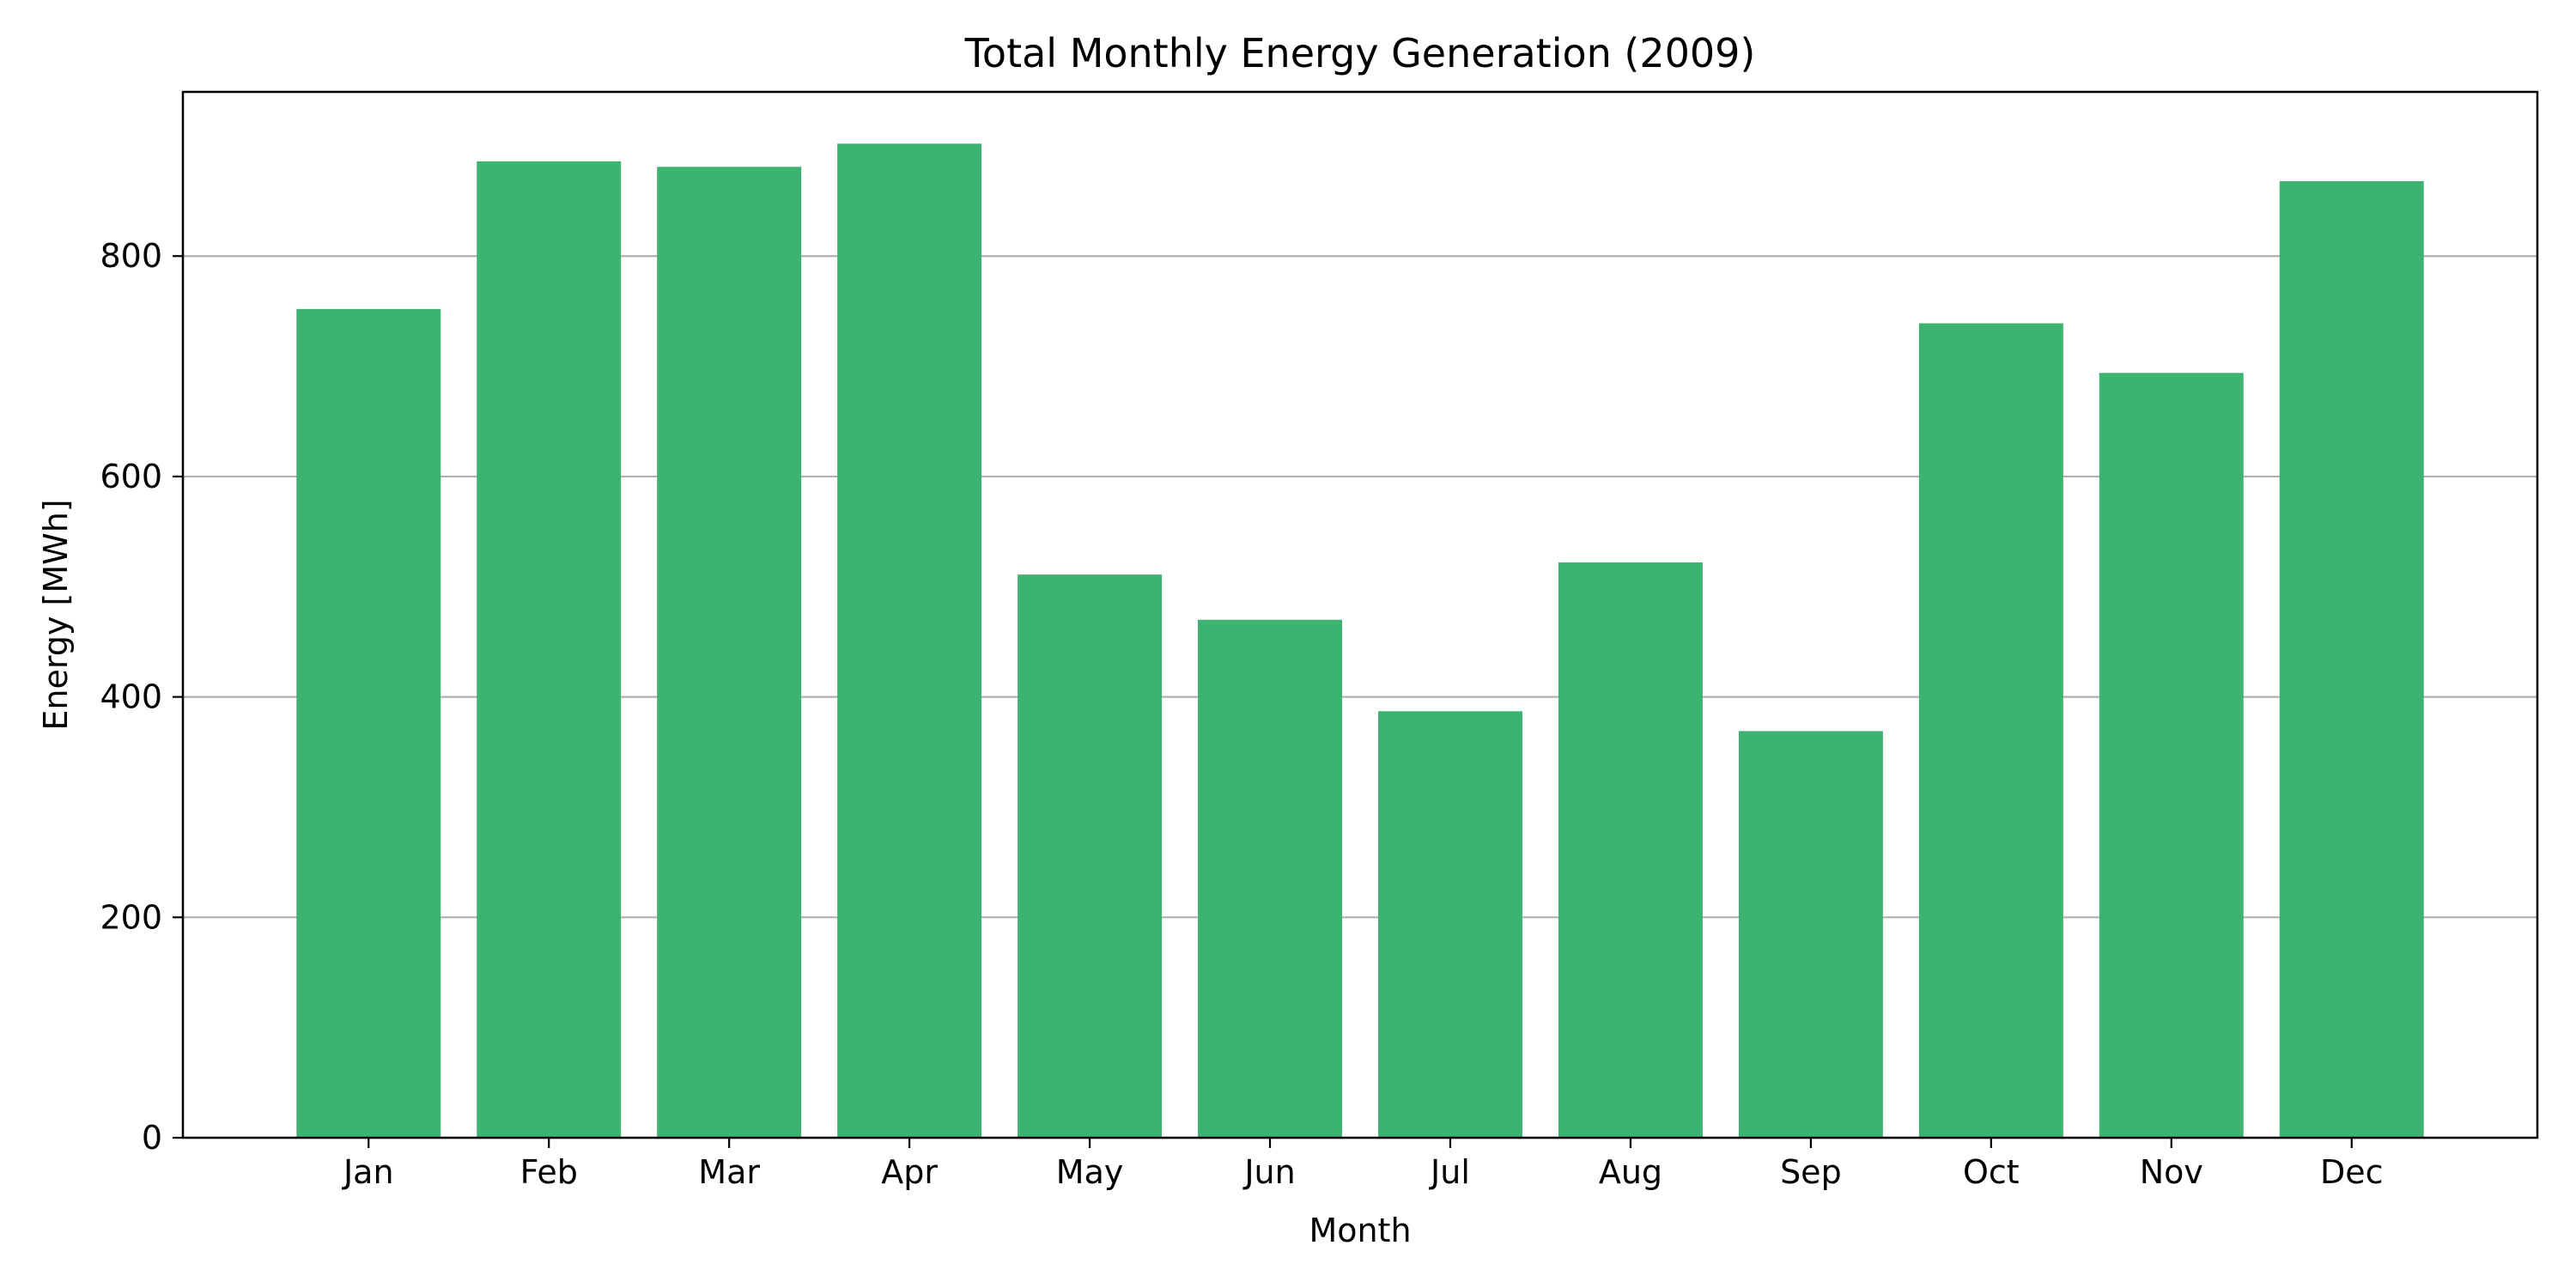 The image size is (2576, 1288). What do you see at coordinates (1090, 1172) in the screenshot?
I see `x-tick-label: May` at bounding box center [1090, 1172].